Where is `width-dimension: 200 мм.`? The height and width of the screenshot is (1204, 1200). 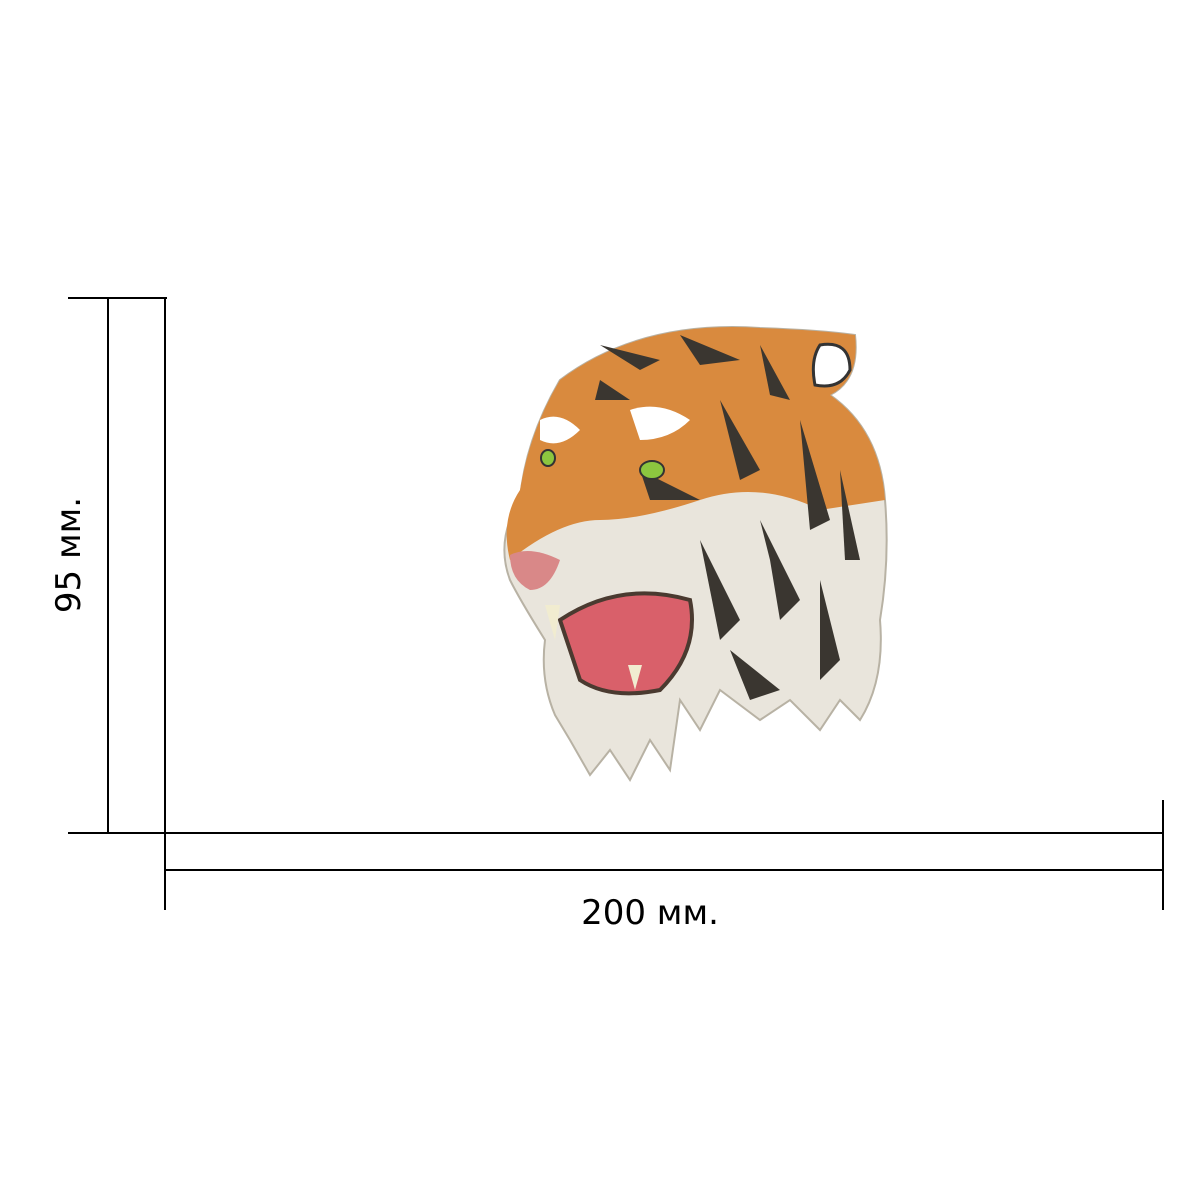 width-dimension: 200 мм. is located at coordinates (664, 866).